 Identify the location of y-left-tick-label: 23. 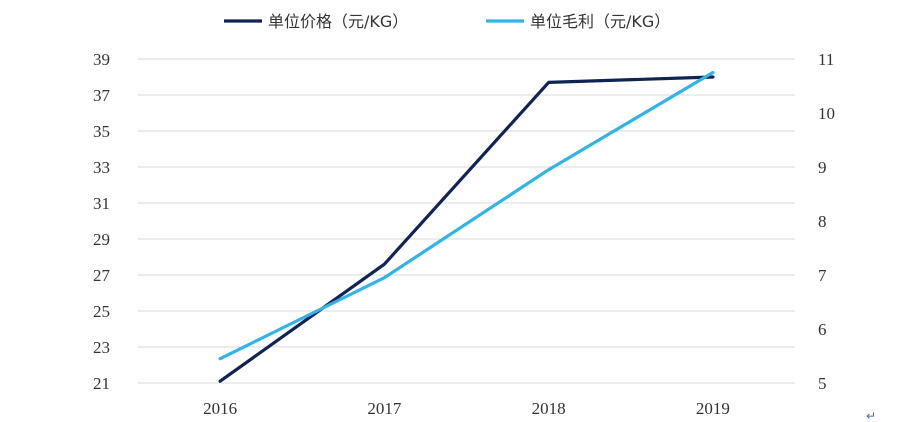
(101, 347).